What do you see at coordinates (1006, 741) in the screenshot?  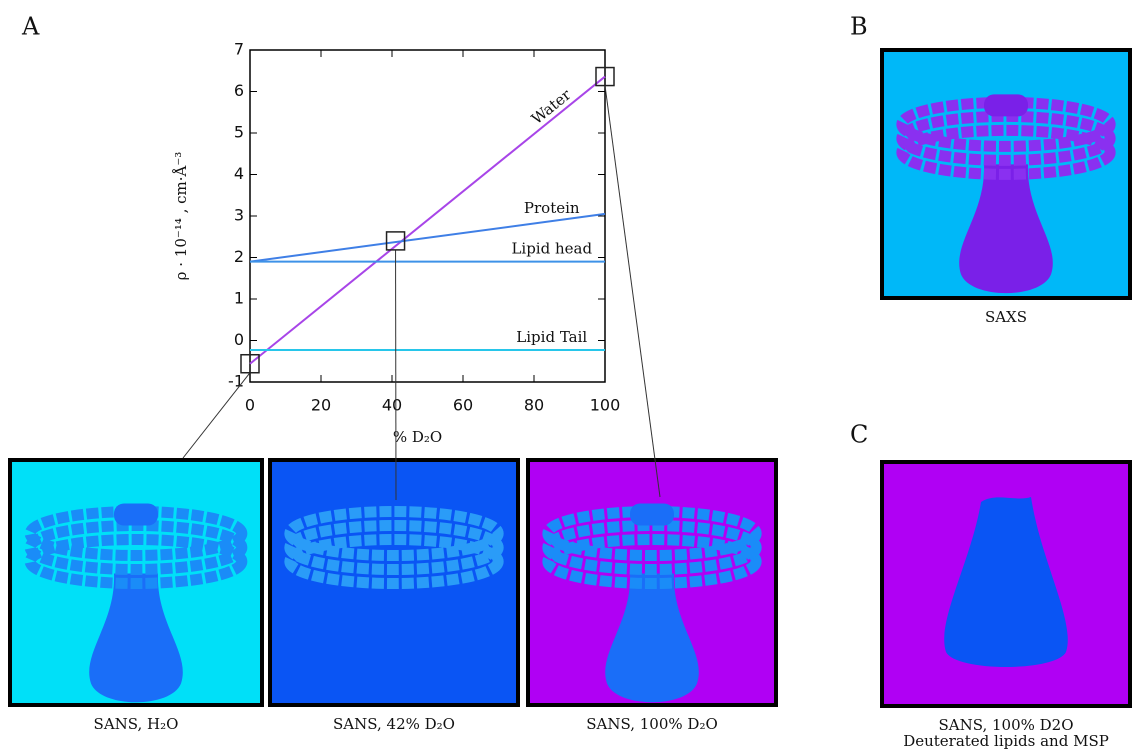 I see `image-caption: Deuterated lipids and MSP` at bounding box center [1006, 741].